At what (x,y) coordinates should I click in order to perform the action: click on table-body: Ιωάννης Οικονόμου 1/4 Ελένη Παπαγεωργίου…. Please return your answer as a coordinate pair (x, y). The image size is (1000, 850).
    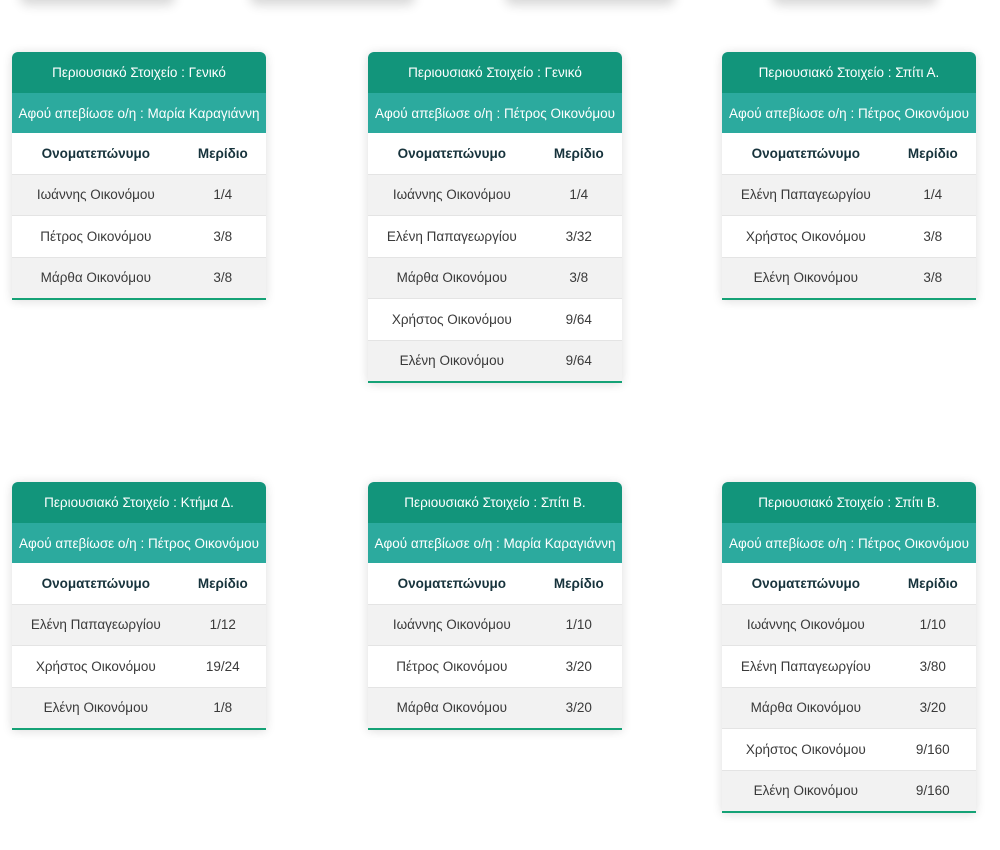
    Looking at the image, I should click on (495, 277).